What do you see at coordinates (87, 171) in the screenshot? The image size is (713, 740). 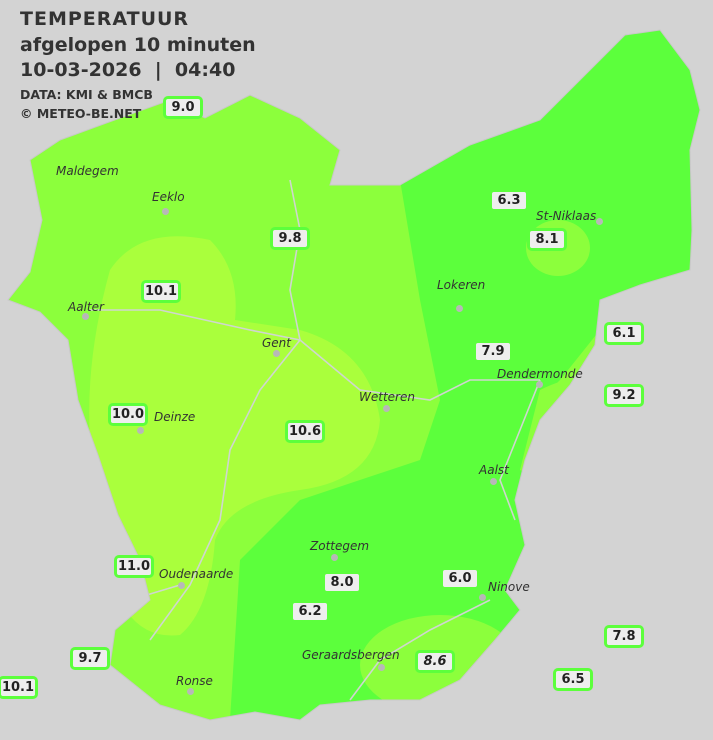 I see `town-label: Maldegem` at bounding box center [87, 171].